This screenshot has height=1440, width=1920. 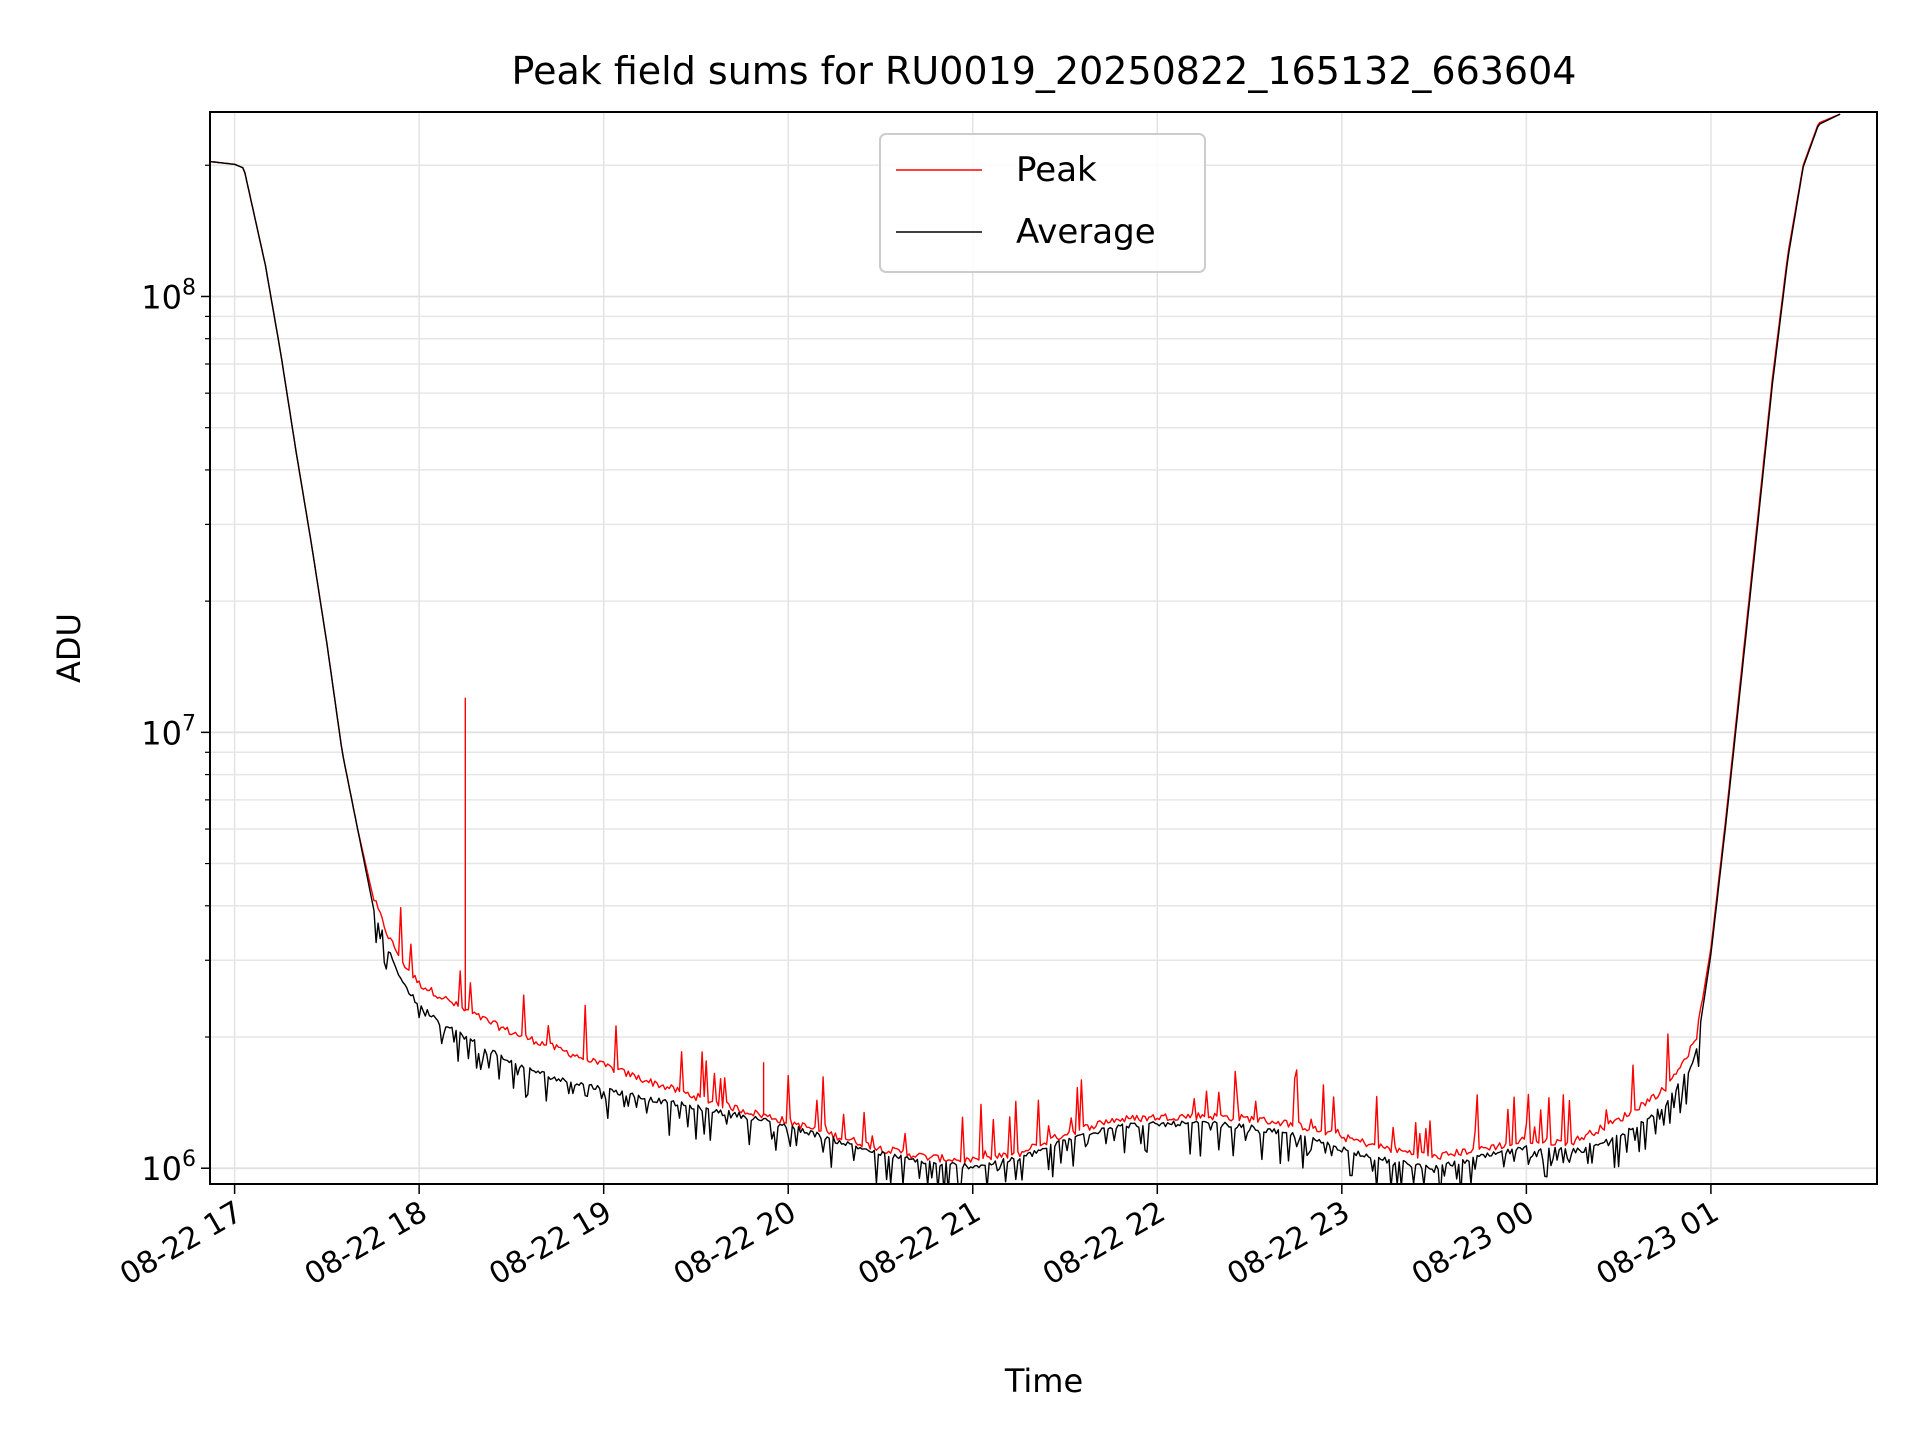 I want to click on legend-label-peak: Peak, so click(x=1056, y=170).